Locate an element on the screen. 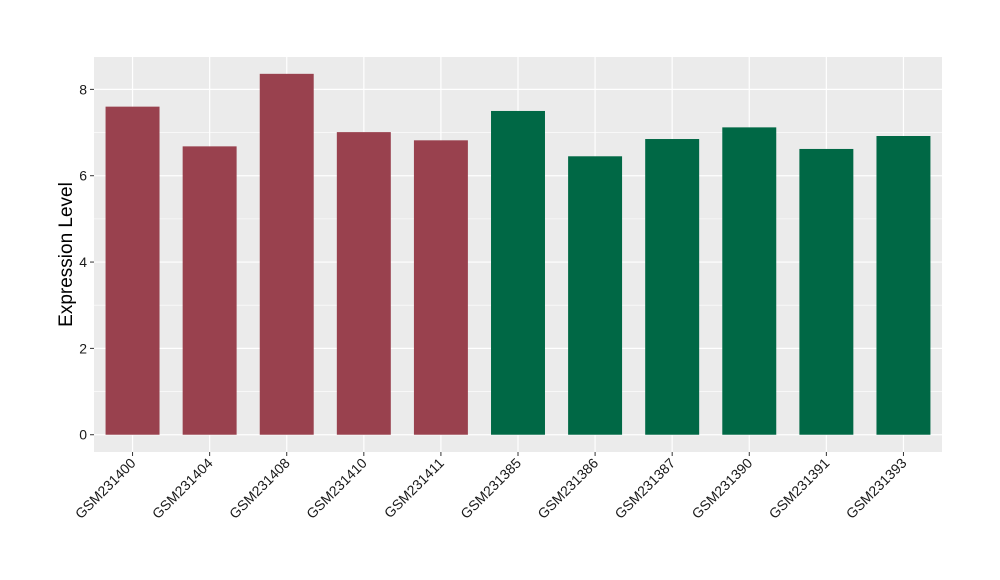  x-tick-label: GSM231400 is located at coordinates (105, 488).